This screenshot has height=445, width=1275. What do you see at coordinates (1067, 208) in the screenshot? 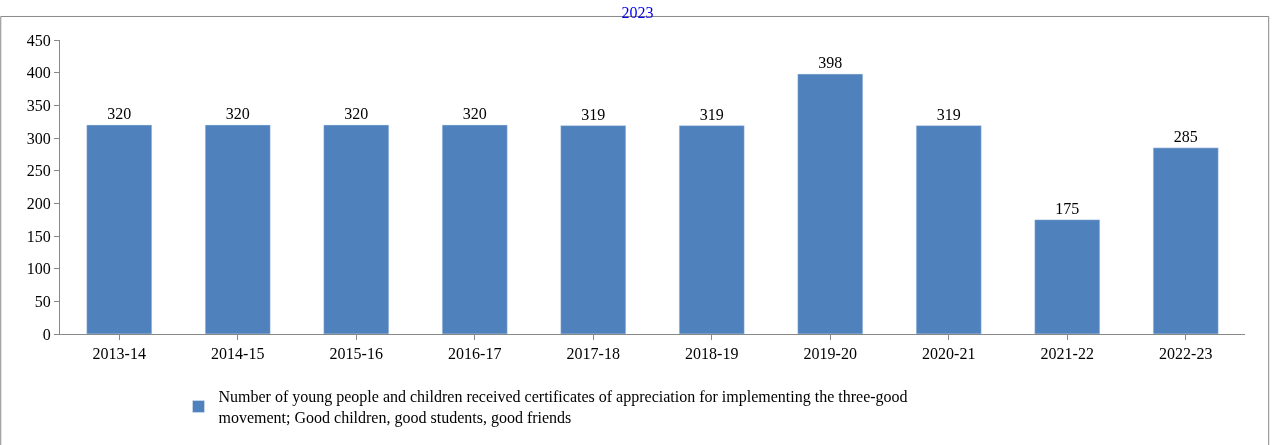
I see `data-label: 175` at bounding box center [1067, 208].